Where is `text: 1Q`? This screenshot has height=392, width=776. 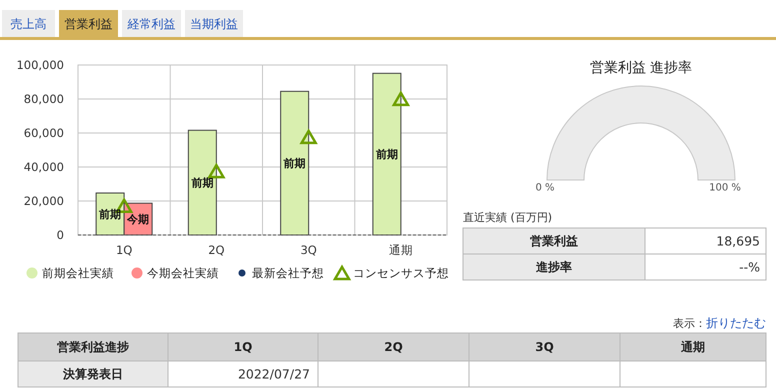 text: 1Q is located at coordinates (243, 347).